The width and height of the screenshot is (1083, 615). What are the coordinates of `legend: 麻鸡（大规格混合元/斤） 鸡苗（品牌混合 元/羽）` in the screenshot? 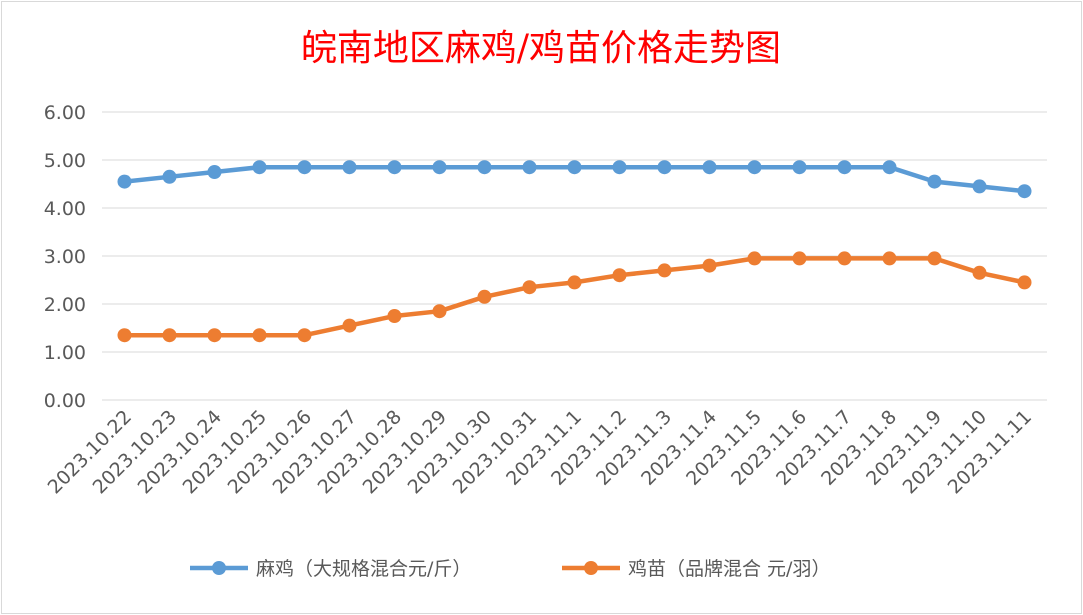 It's located at (510, 569).